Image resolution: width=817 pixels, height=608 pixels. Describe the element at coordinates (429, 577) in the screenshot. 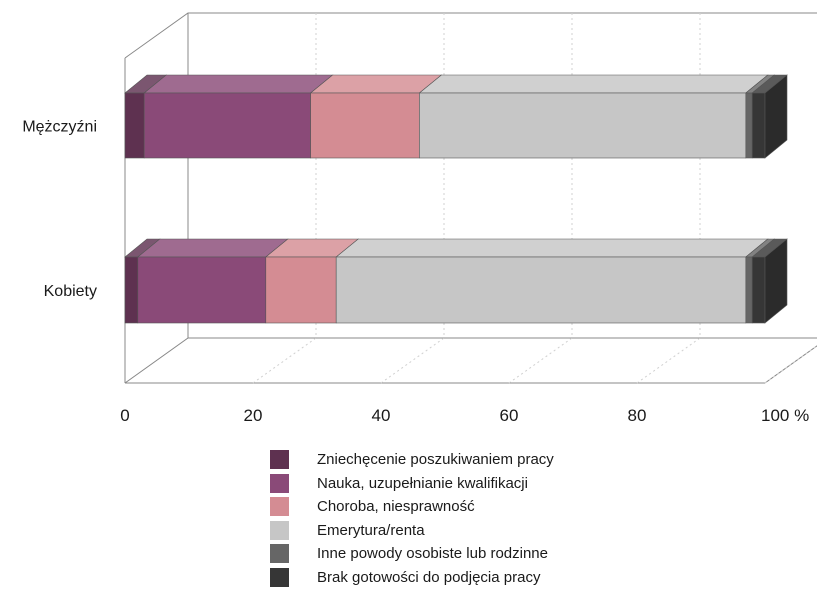

I see `legend-label: Brak gotowości do podjęcia pracy` at that location.